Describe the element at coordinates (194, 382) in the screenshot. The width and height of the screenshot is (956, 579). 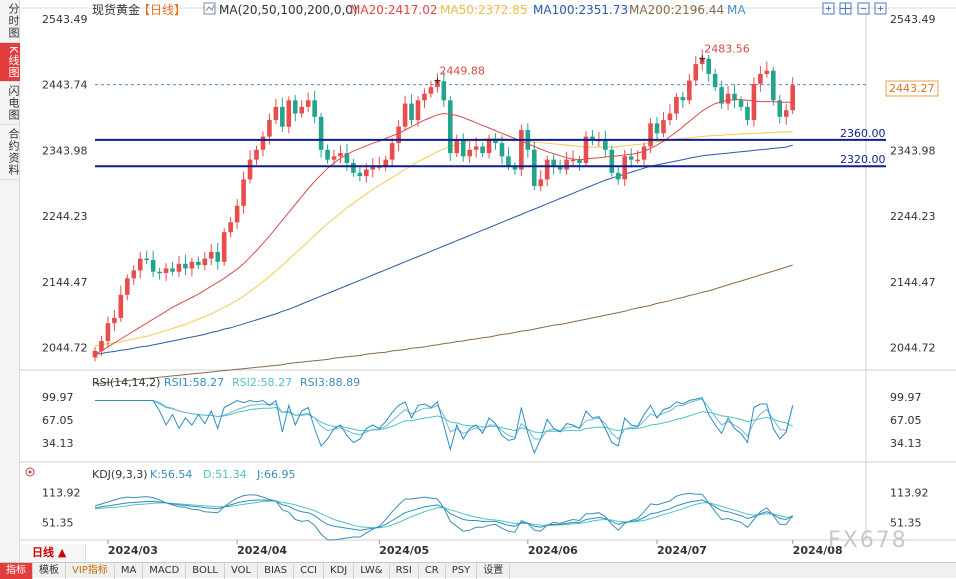
I see `rsi1-value: RSI1:58.27` at that location.